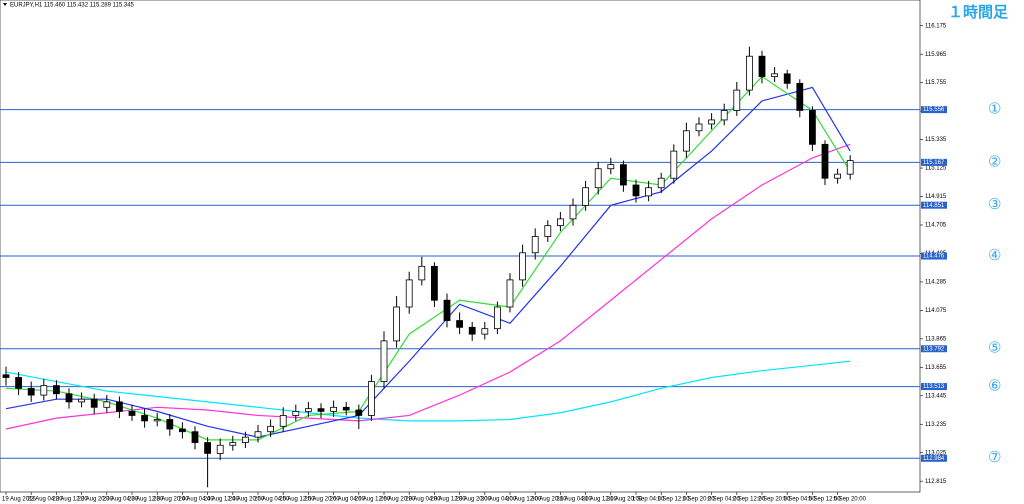  Describe the element at coordinates (398, 500) in the screenshot. I see `x-tick-label: 26 Aug 20:00` at that location.